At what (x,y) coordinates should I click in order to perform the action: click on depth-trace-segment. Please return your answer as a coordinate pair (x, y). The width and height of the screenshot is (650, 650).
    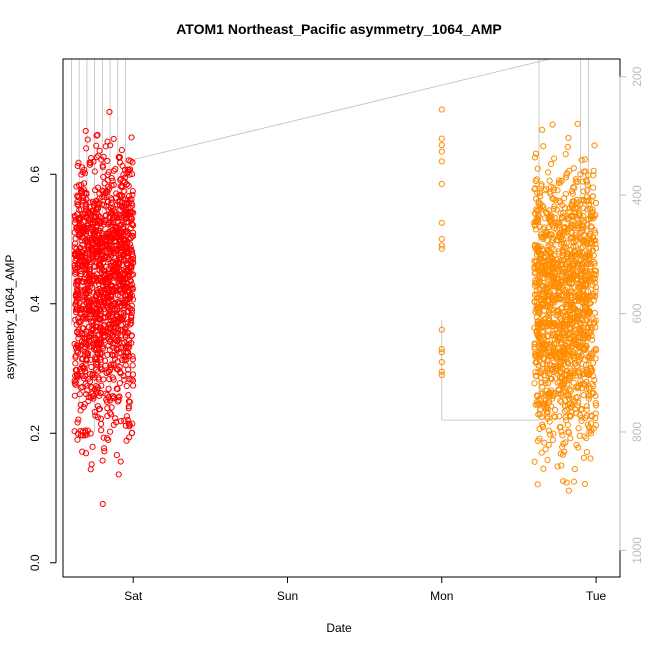
    Looking at the image, I should click on (341, 109).